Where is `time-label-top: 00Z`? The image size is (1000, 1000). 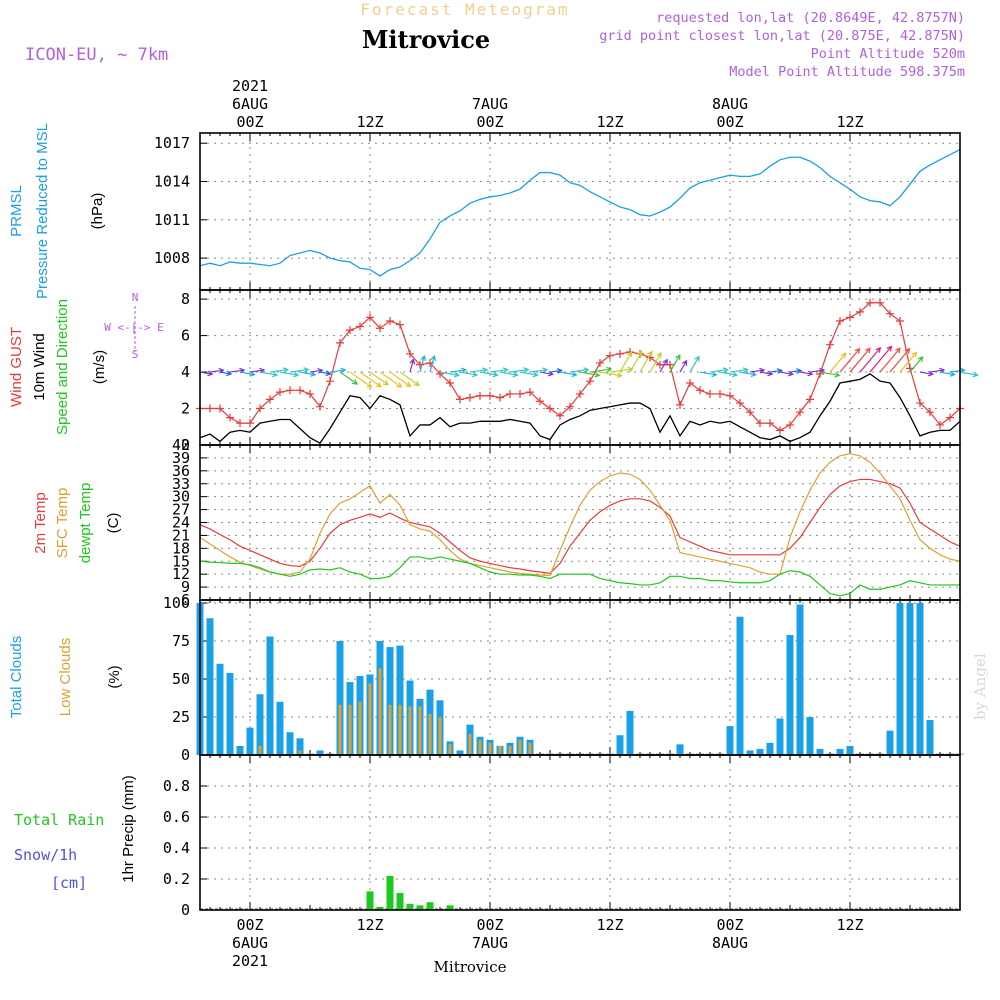
time-label-top: 00Z is located at coordinates (729, 122).